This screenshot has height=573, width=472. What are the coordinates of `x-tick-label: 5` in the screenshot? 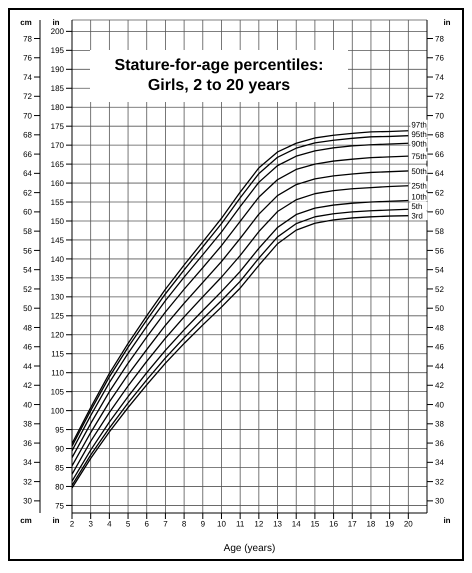 It's located at (128, 524).